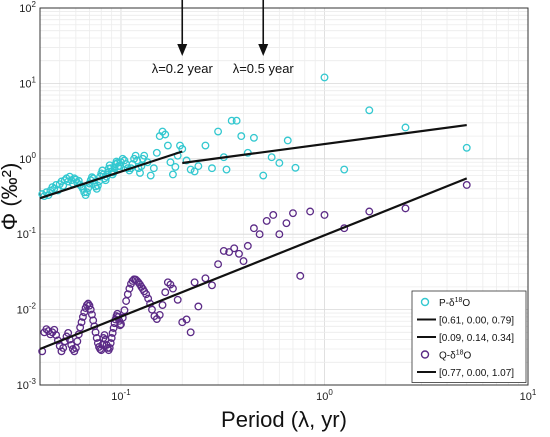 The width and height of the screenshot is (550, 437). I want to click on y-tick-label: 10⁻¹, so click(27, 233).